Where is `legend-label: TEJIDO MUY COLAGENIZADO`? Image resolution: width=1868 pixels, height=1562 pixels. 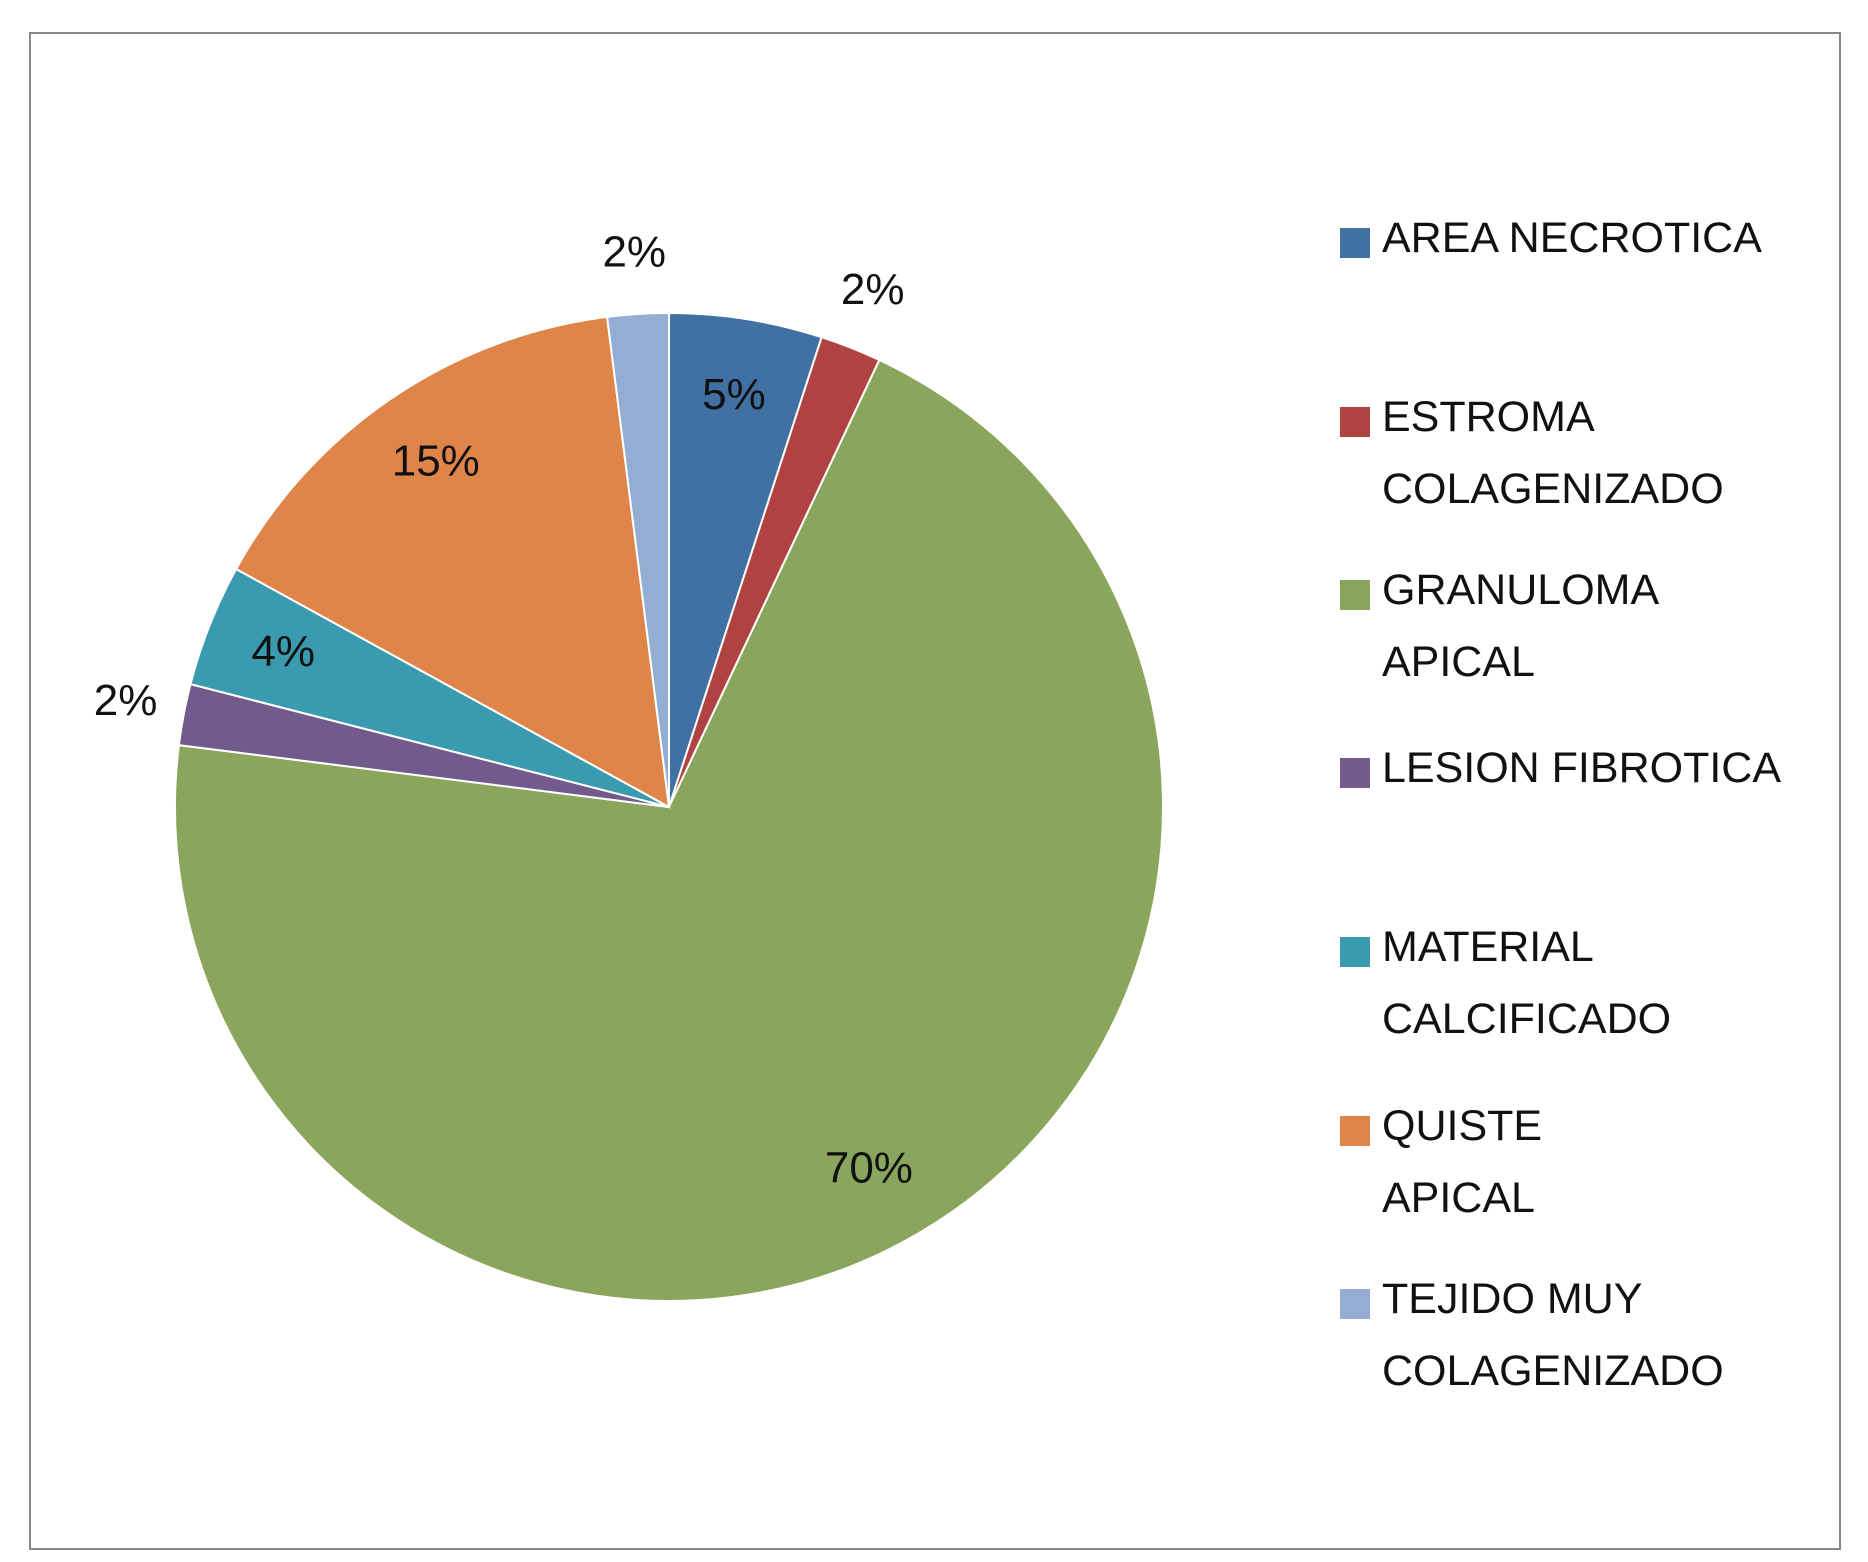 legend-label: TEJIDO MUY COLAGENIZADO is located at coordinates (1553, 1335).